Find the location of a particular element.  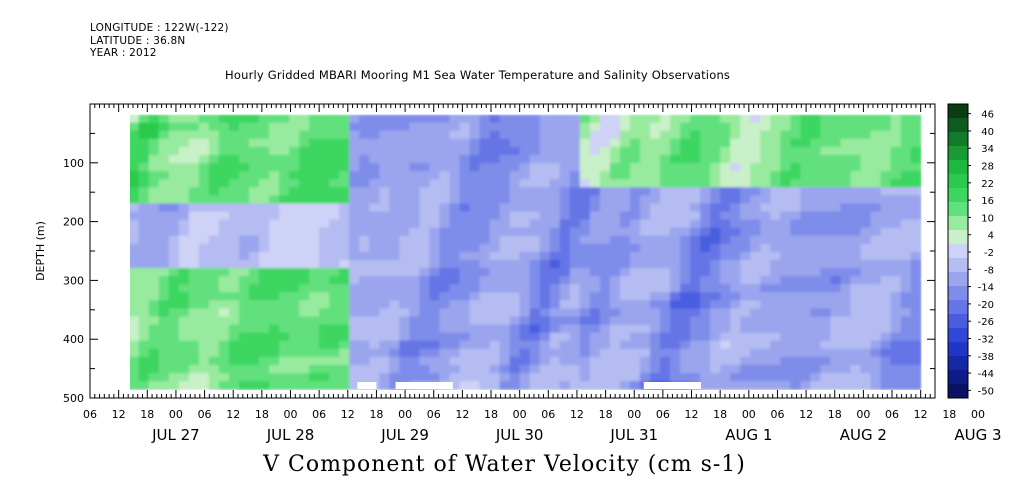

colorbar-label: 16 is located at coordinates (987, 201).